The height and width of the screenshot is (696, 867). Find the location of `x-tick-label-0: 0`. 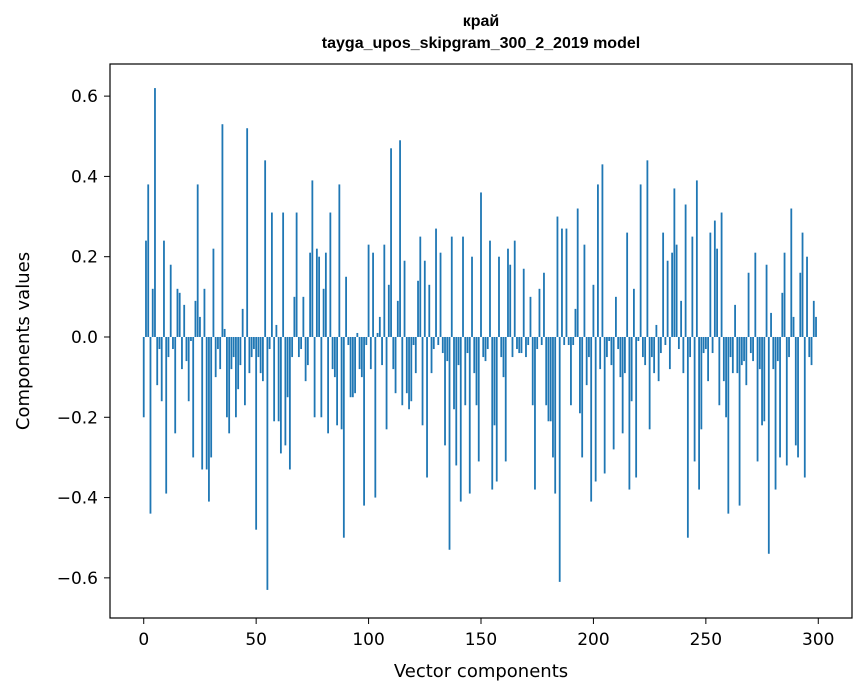

x-tick-label-0: 0 is located at coordinates (143, 640).